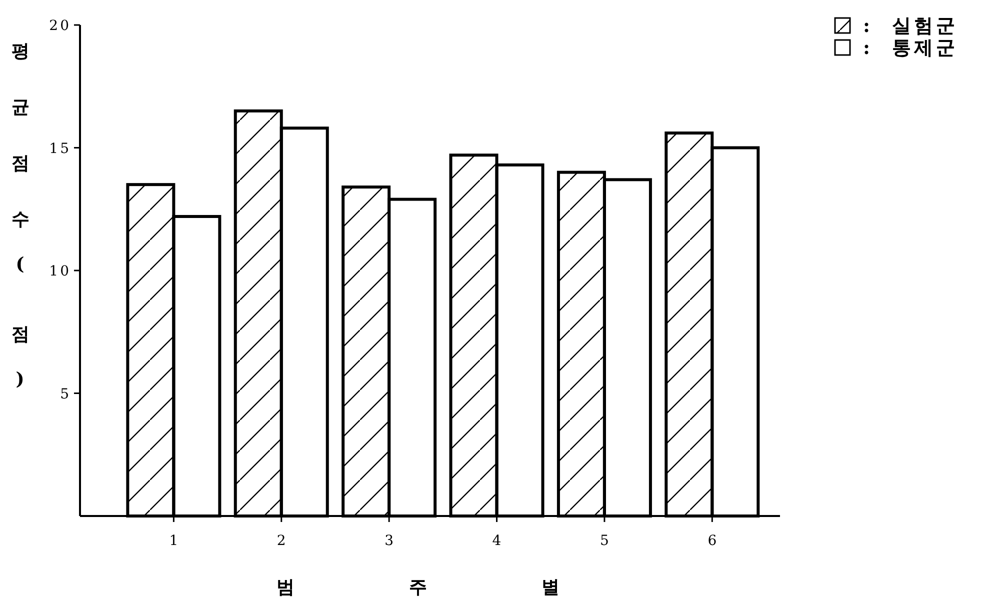 This screenshot has height=606, width=986. What do you see at coordinates (910, 48) in the screenshot?
I see `legend-label: : 통제군` at bounding box center [910, 48].